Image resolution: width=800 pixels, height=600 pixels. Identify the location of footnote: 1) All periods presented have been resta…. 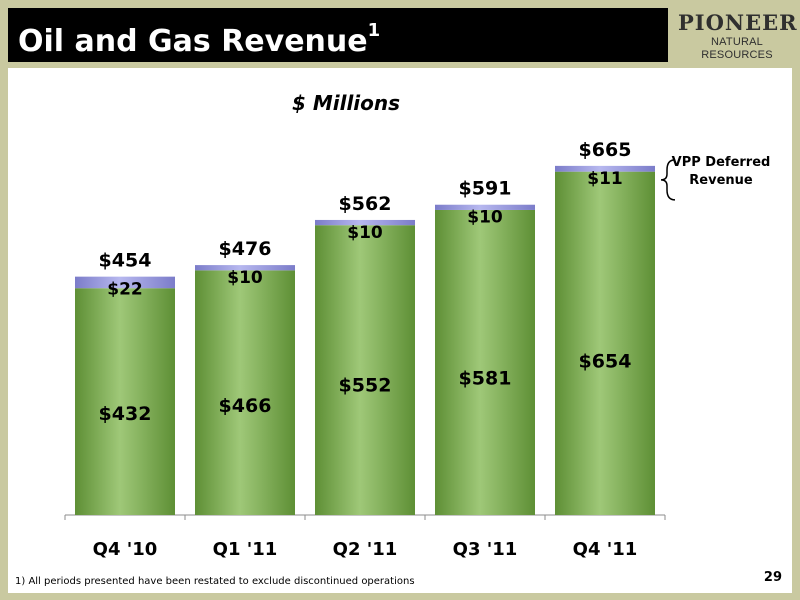
(215, 581).